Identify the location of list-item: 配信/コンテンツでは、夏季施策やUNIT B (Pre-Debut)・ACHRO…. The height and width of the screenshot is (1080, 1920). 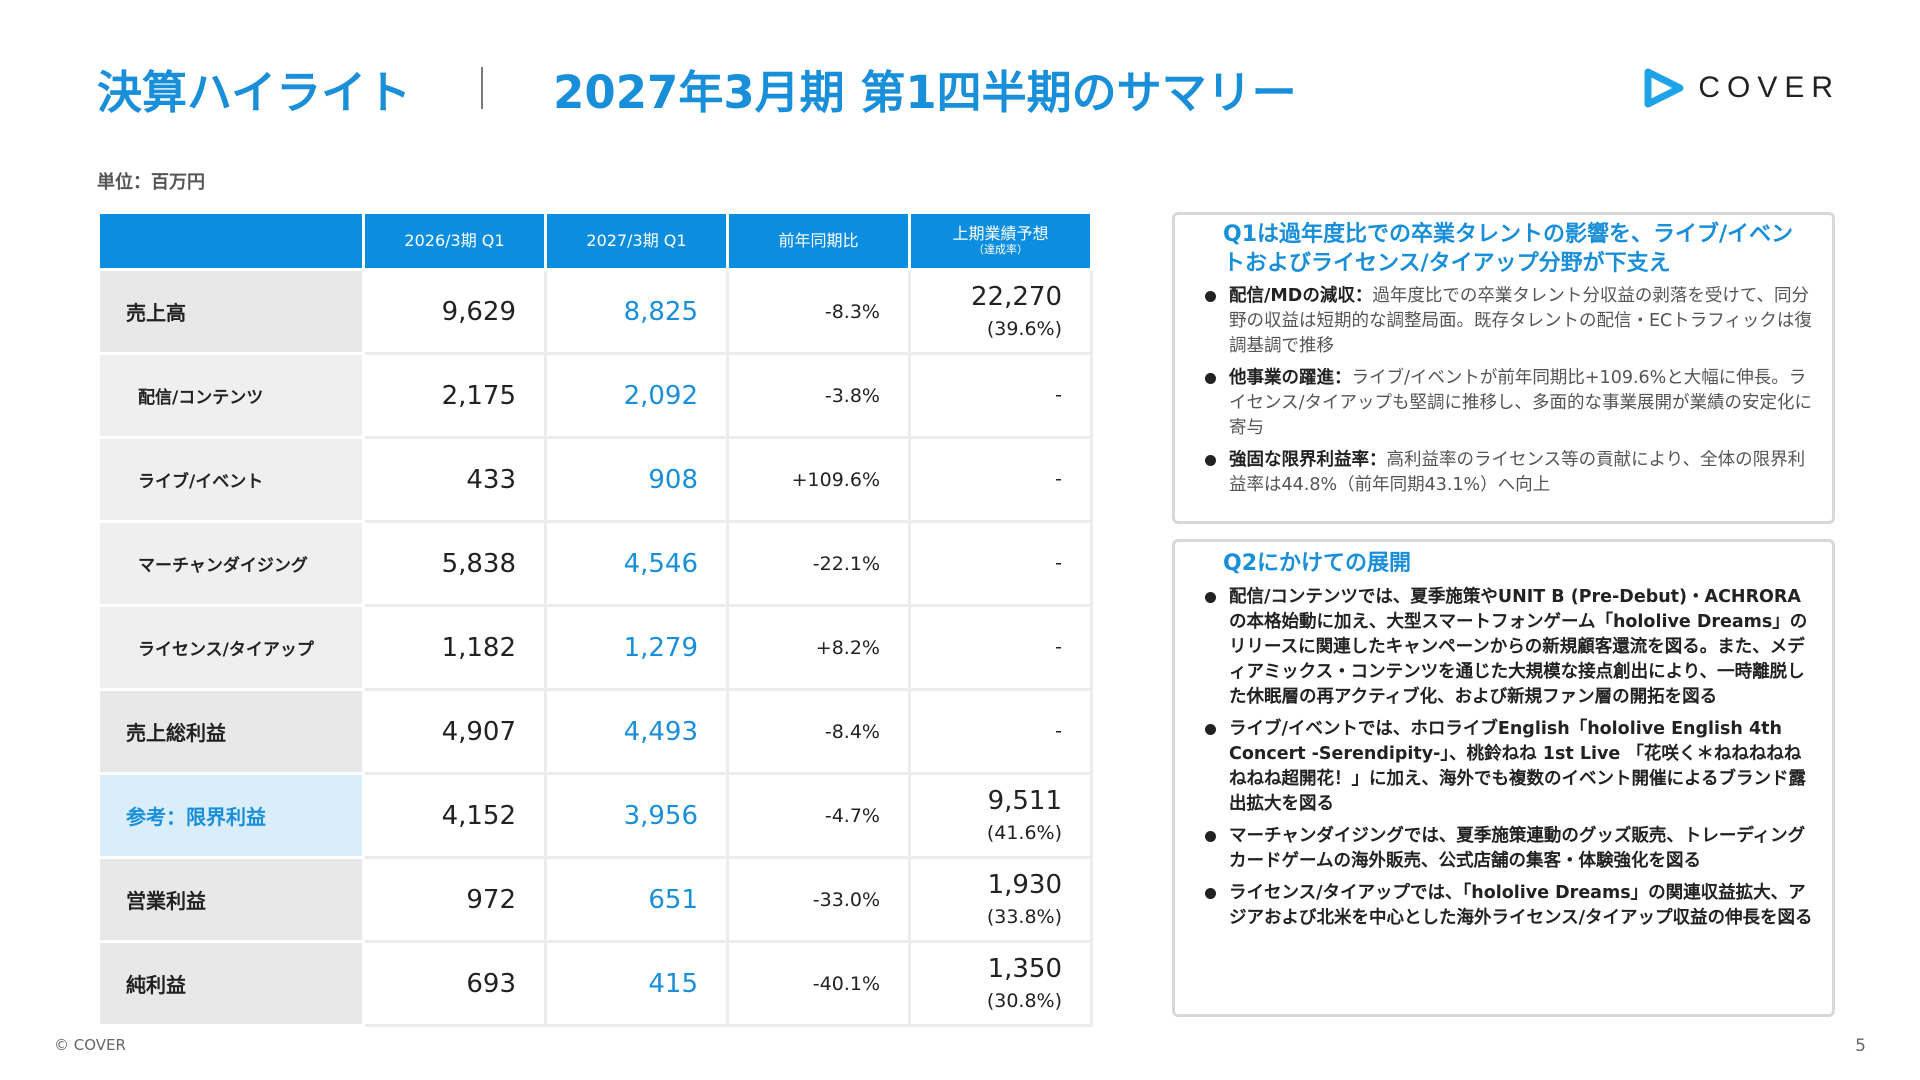
(1509, 647).